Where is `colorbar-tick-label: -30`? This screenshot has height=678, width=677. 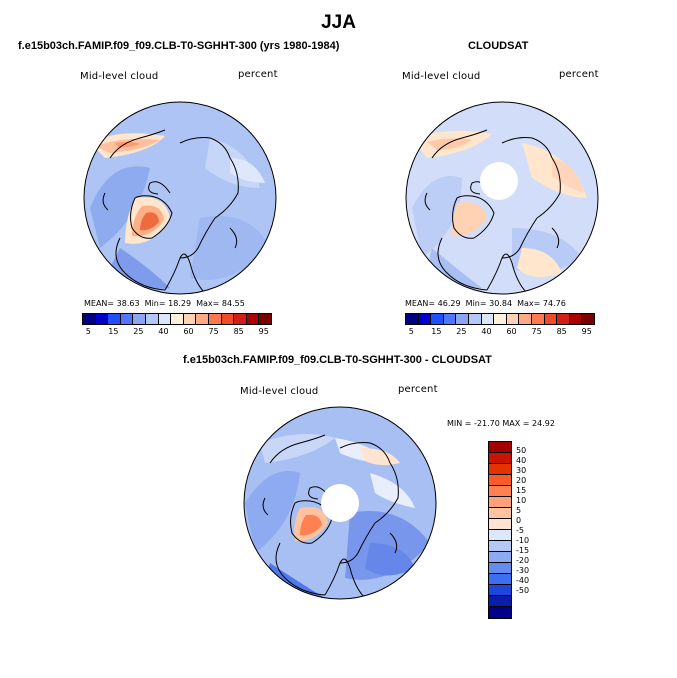
colorbar-tick-label: -30 is located at coordinates (523, 570).